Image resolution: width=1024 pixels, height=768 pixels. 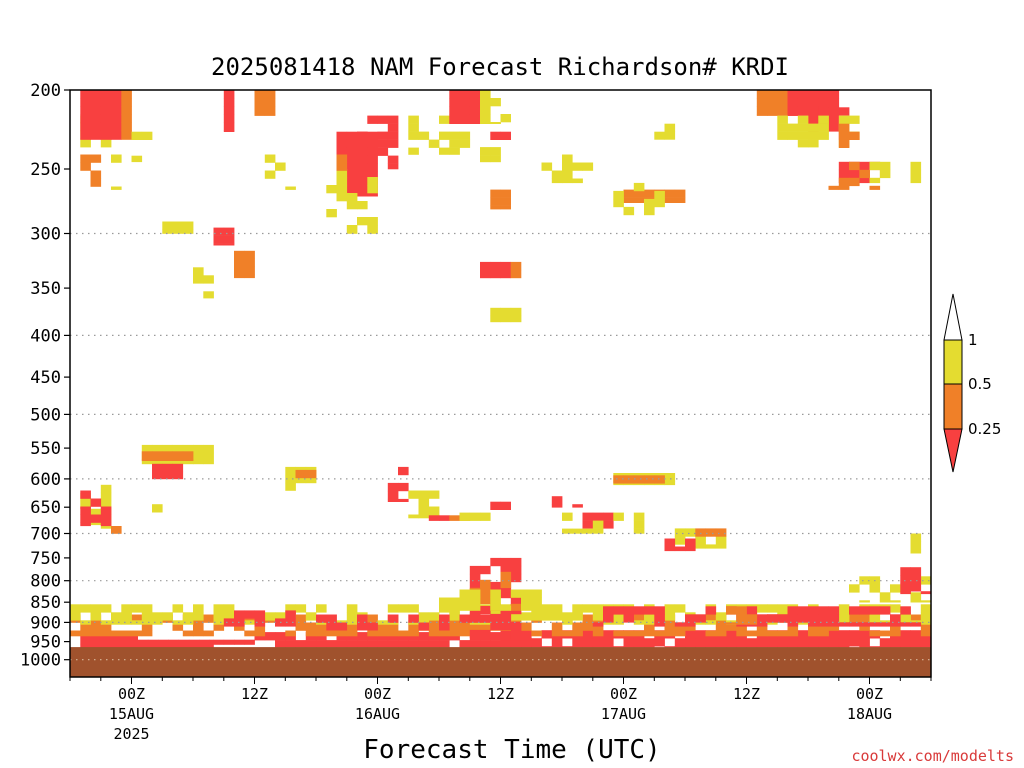 What do you see at coordinates (45, 91) in the screenshot?
I see `y-tick-label: 200` at bounding box center [45, 91].